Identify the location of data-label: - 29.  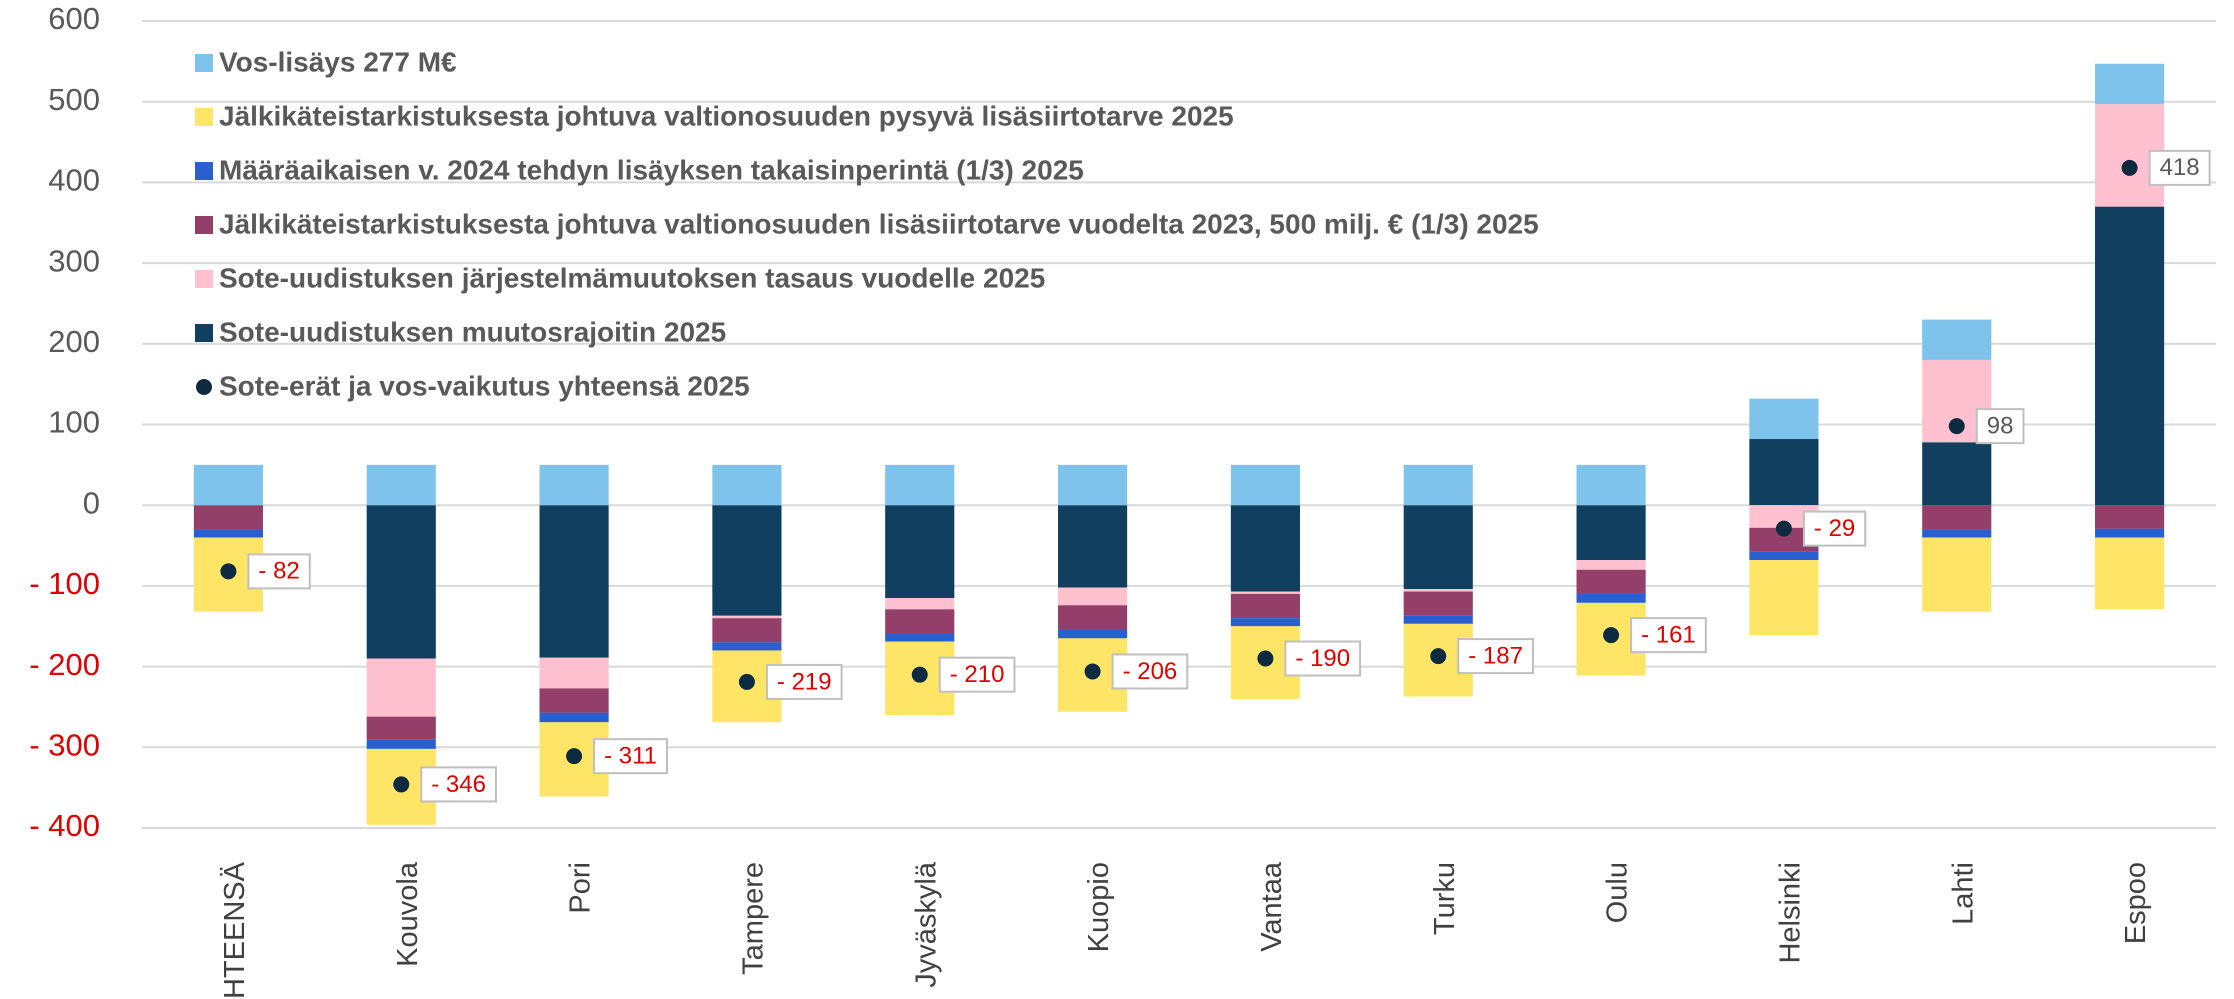
(1834, 528).